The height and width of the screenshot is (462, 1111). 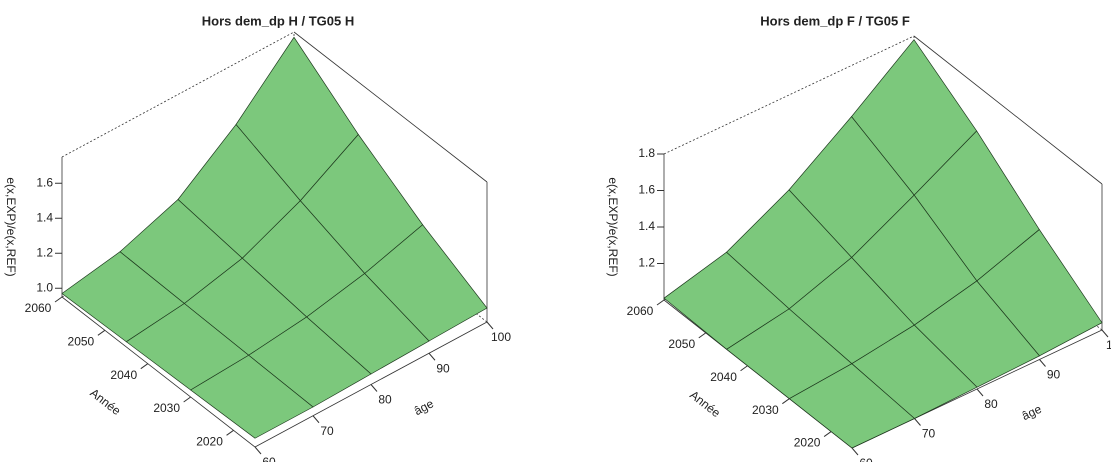 What do you see at coordinates (835, 20) in the screenshot?
I see `chart-title: Hors dem_dp F / TG05 F` at bounding box center [835, 20].